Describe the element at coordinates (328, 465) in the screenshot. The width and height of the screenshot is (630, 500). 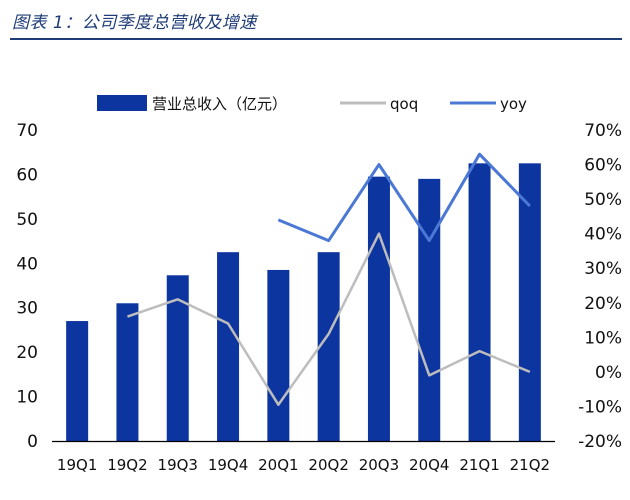
I see `x-tick-label: 20Q2` at that location.